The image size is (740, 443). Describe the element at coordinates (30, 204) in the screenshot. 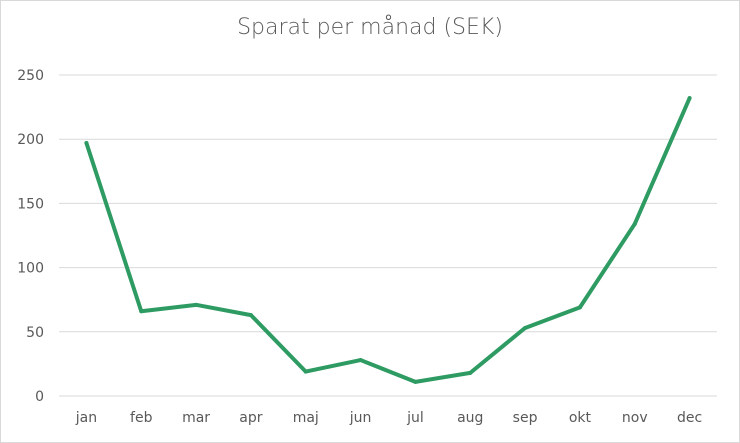

I see `y-tick-label: 150` at that location.